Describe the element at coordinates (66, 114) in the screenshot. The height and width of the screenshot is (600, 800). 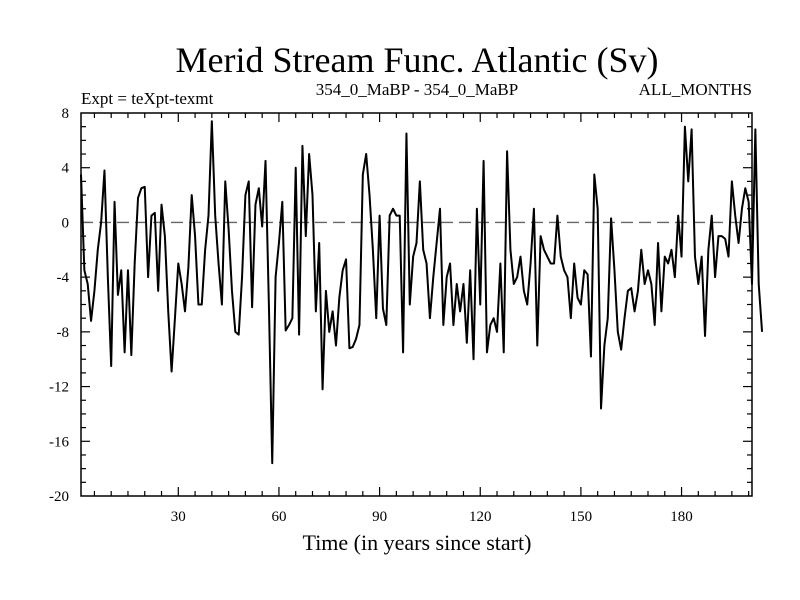
I see `y-tick-label: 8` at that location.